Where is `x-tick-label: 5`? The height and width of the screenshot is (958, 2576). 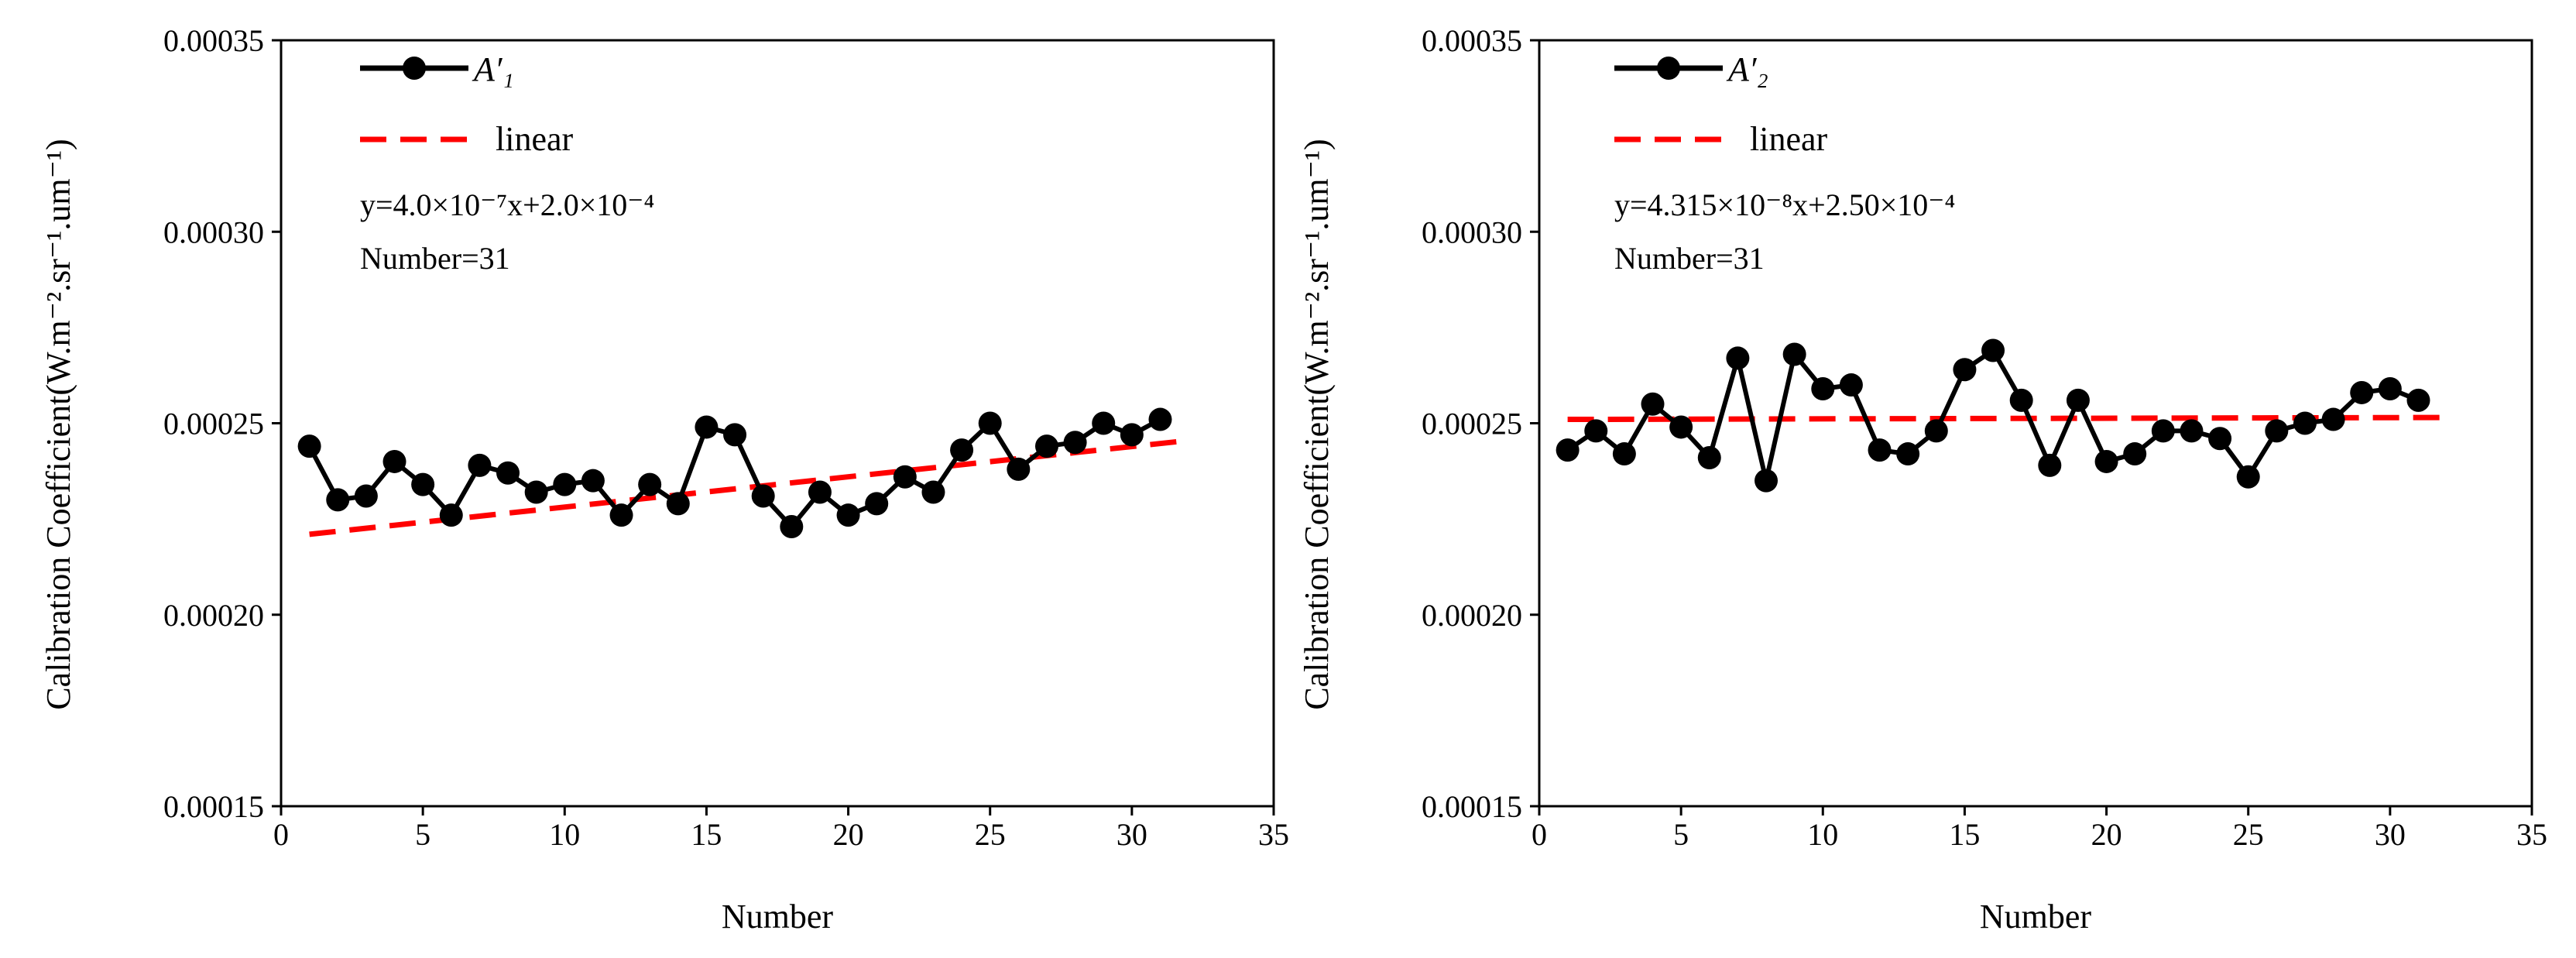 x-tick-label: 5 is located at coordinates (422, 834).